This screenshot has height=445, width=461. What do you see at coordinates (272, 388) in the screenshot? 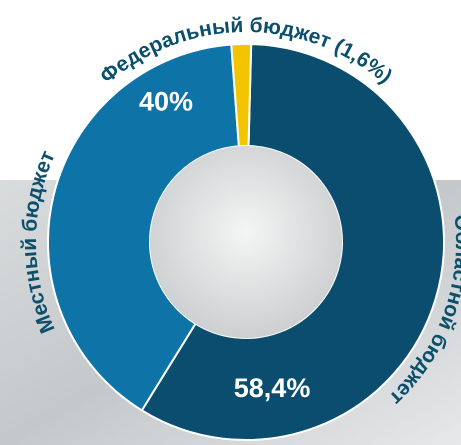
I see `data-label: 58,4%` at bounding box center [272, 388].